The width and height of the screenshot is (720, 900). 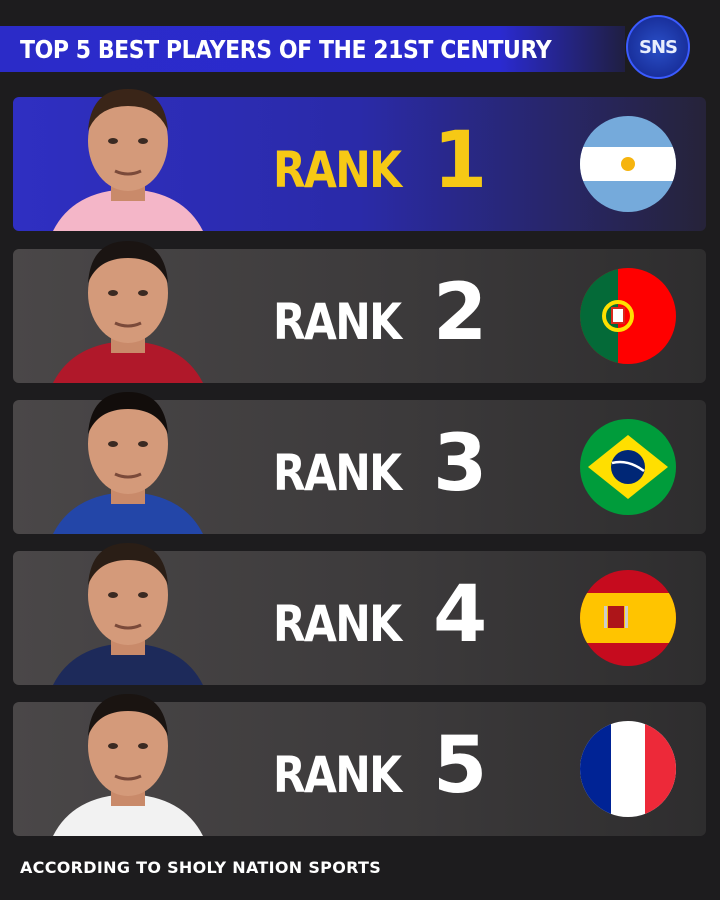 I want to click on sns-logo: SNS, so click(x=658, y=47).